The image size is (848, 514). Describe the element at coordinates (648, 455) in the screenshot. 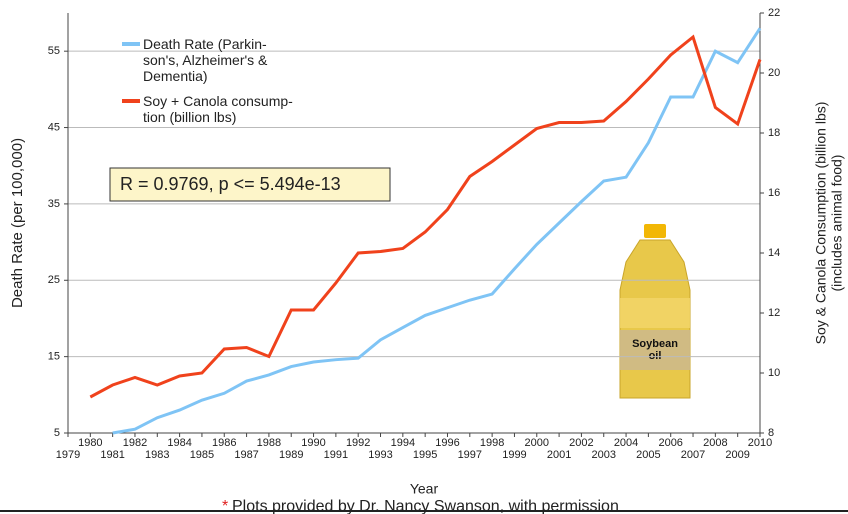

I see `x-tick-label: 2005` at that location.